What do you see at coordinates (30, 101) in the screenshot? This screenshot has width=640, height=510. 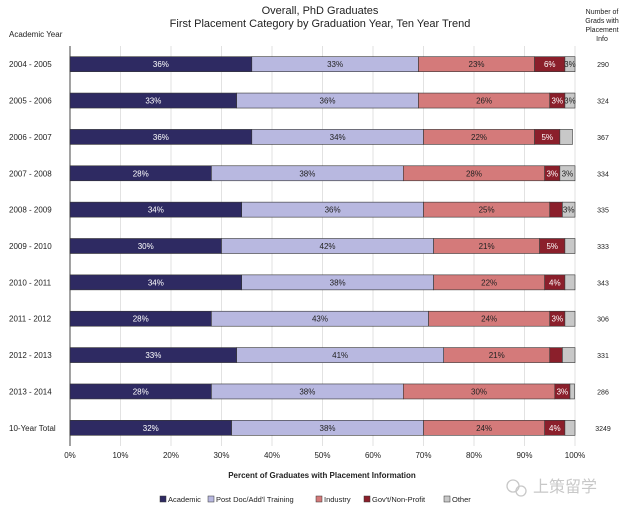 I see `category-label: 2005 - 2006` at bounding box center [30, 101].